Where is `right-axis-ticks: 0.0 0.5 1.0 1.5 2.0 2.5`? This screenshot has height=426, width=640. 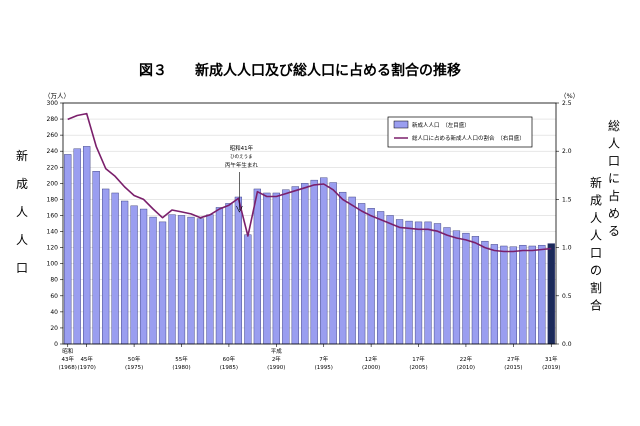 right-axis-ticks: 0.0 0.5 1.0 1.5 2.0 2.5 is located at coordinates (564, 224).